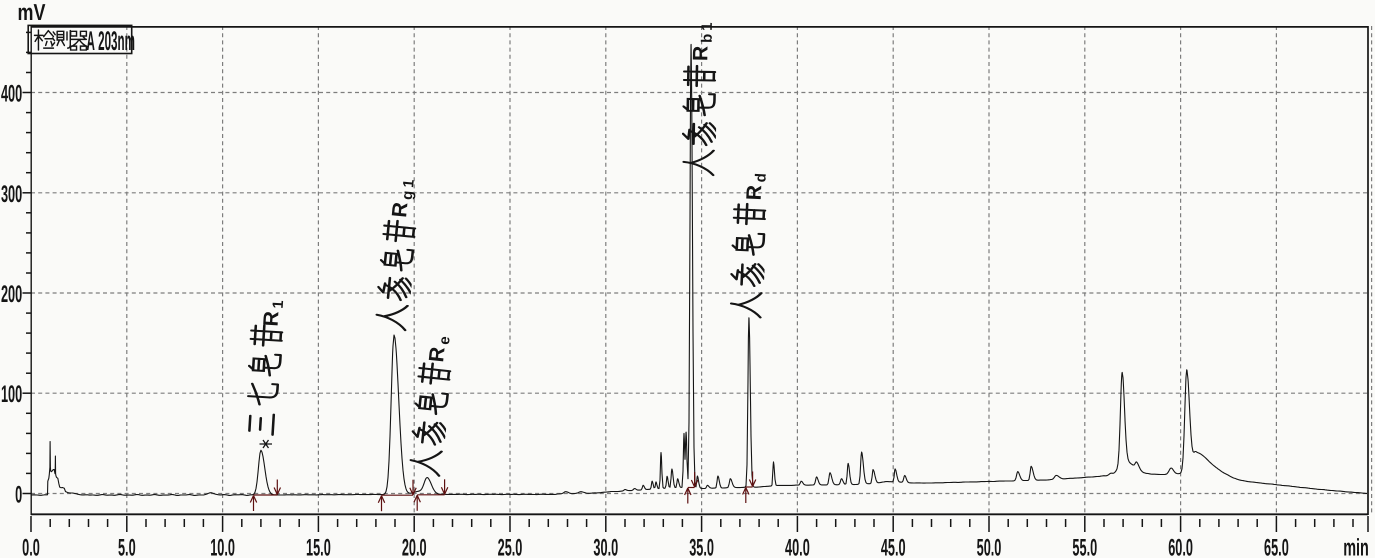 The height and width of the screenshot is (558, 1375). What do you see at coordinates (989, 546) in the screenshot?
I see `svg-text: 50.0` at bounding box center [989, 546].